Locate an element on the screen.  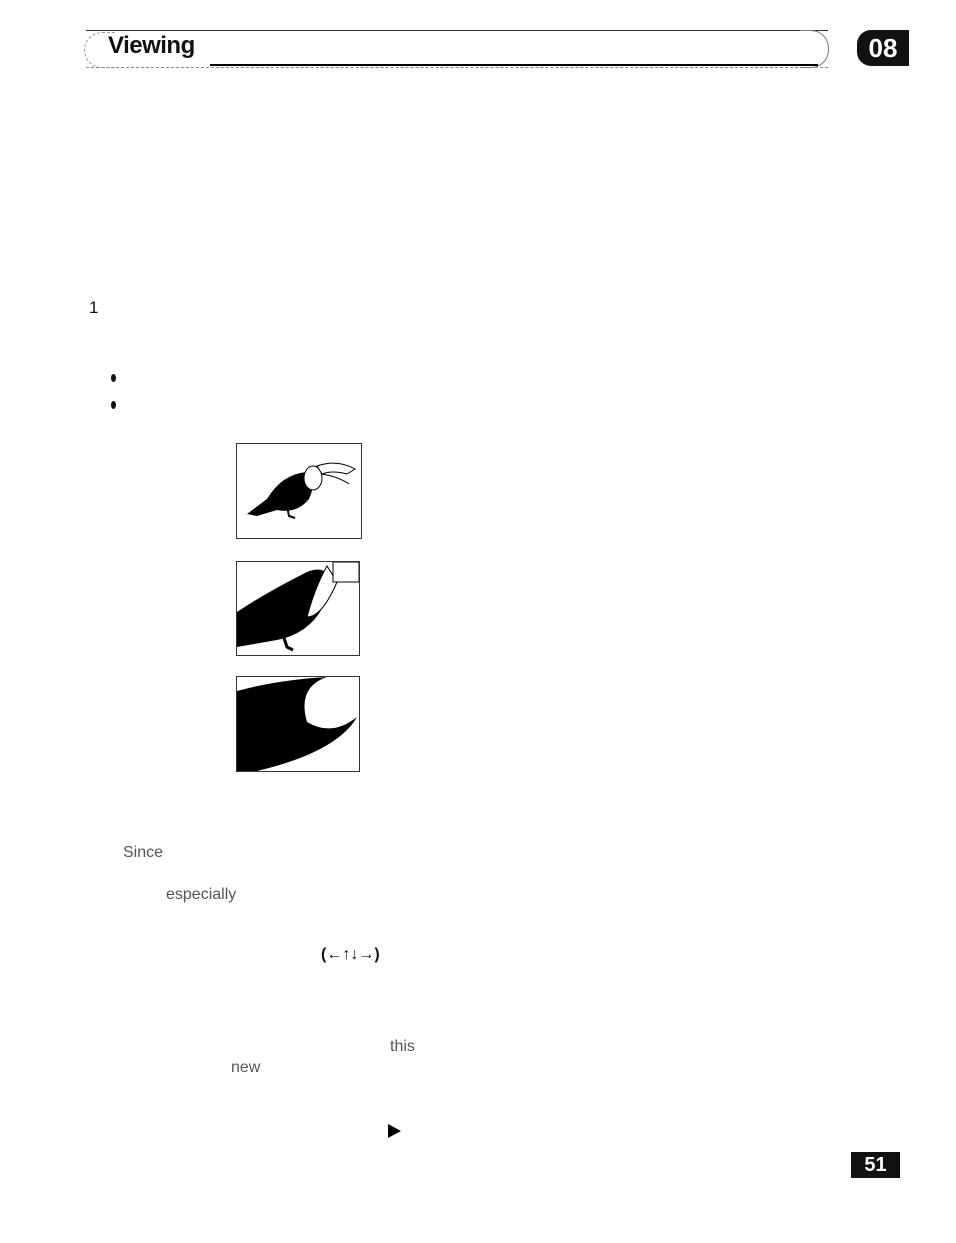
zoom-image-4x is located at coordinates (298, 724).